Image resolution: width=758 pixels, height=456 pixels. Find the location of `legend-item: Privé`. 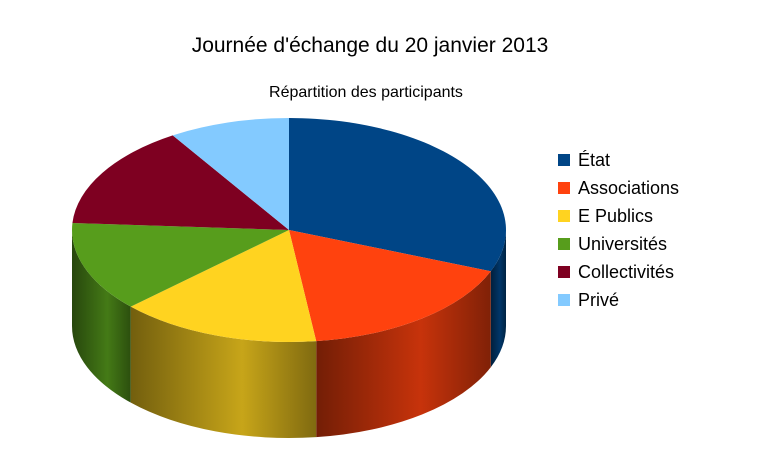

legend-item: Privé is located at coordinates (618, 300).